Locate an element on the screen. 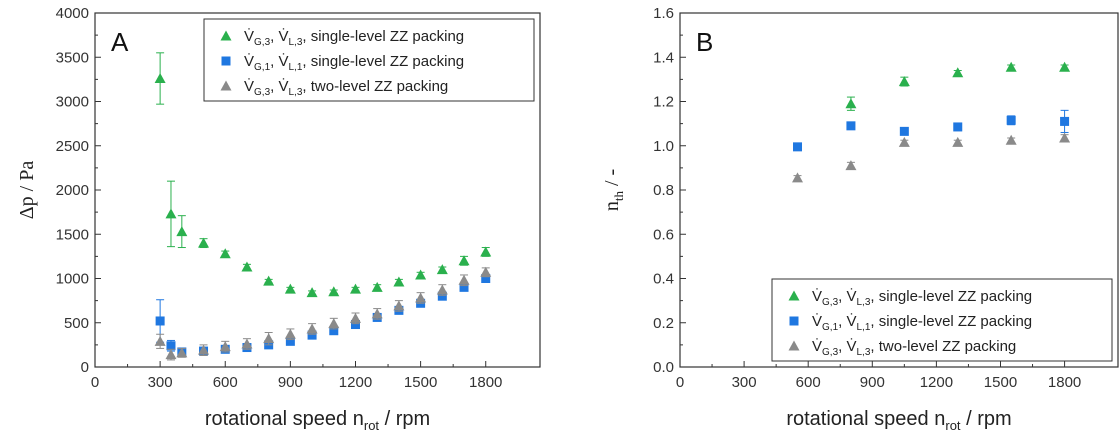 The image size is (1120, 448). series-green is located at coordinates (958, 86).